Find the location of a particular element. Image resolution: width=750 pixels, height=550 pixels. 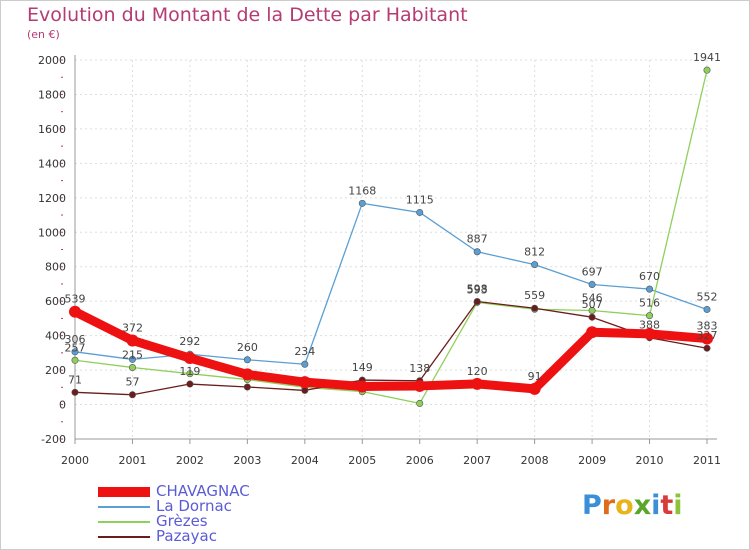

data-label: 697 is located at coordinates (592, 271).